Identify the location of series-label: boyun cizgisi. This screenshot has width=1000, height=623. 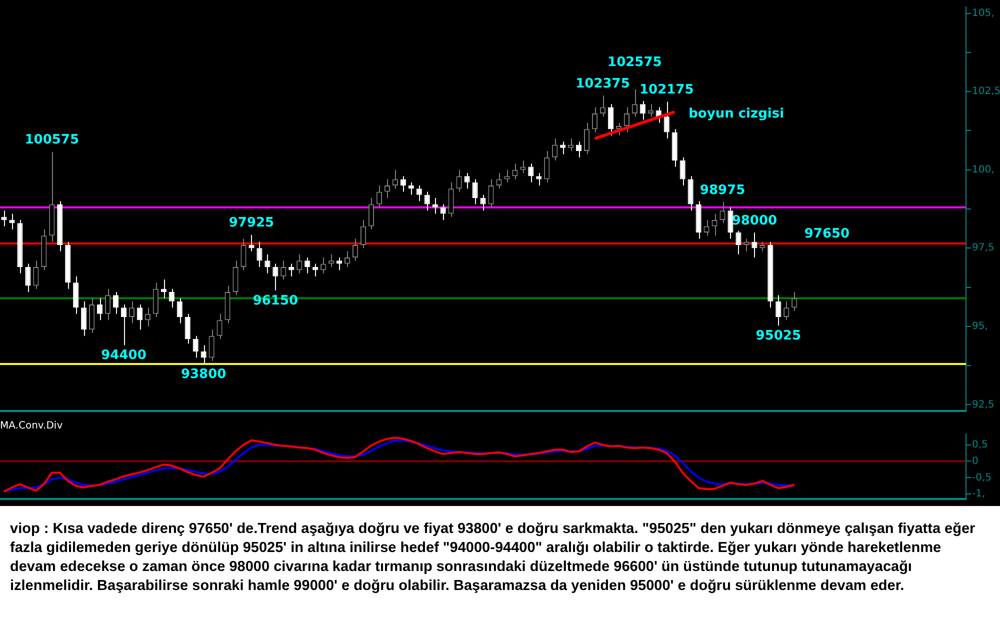
(736, 114).